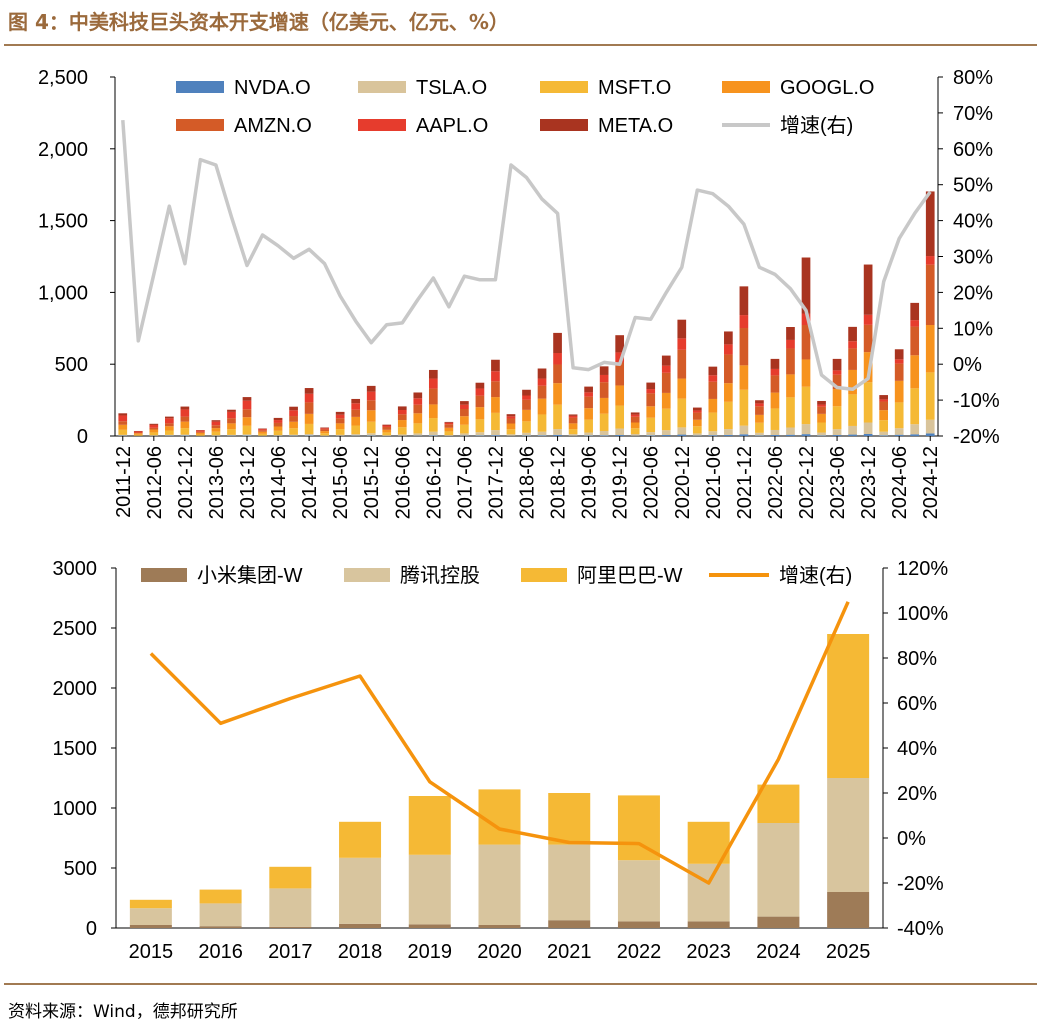 The image size is (1041, 1025). What do you see at coordinates (451, 88) in the screenshot?
I see `legend-label: TSLA.O` at bounding box center [451, 88].